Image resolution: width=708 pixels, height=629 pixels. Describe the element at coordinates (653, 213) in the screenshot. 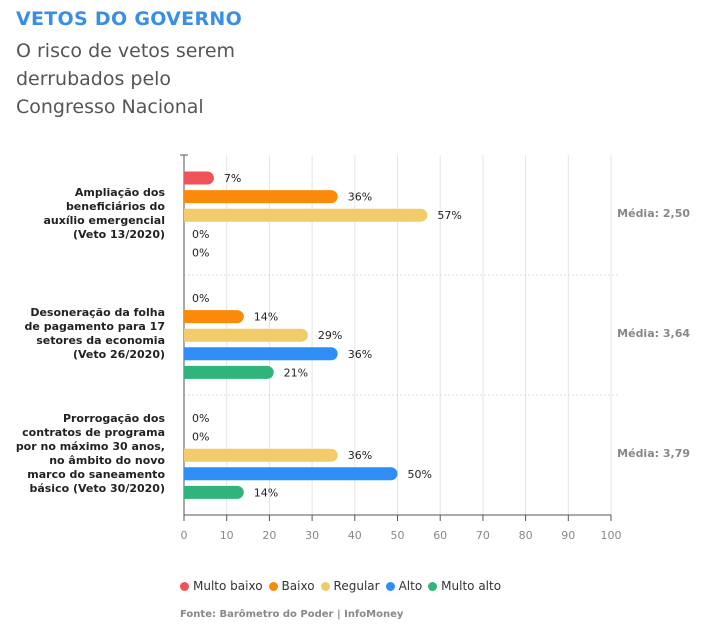

I see `average-label: Média: 2,50` at that location.